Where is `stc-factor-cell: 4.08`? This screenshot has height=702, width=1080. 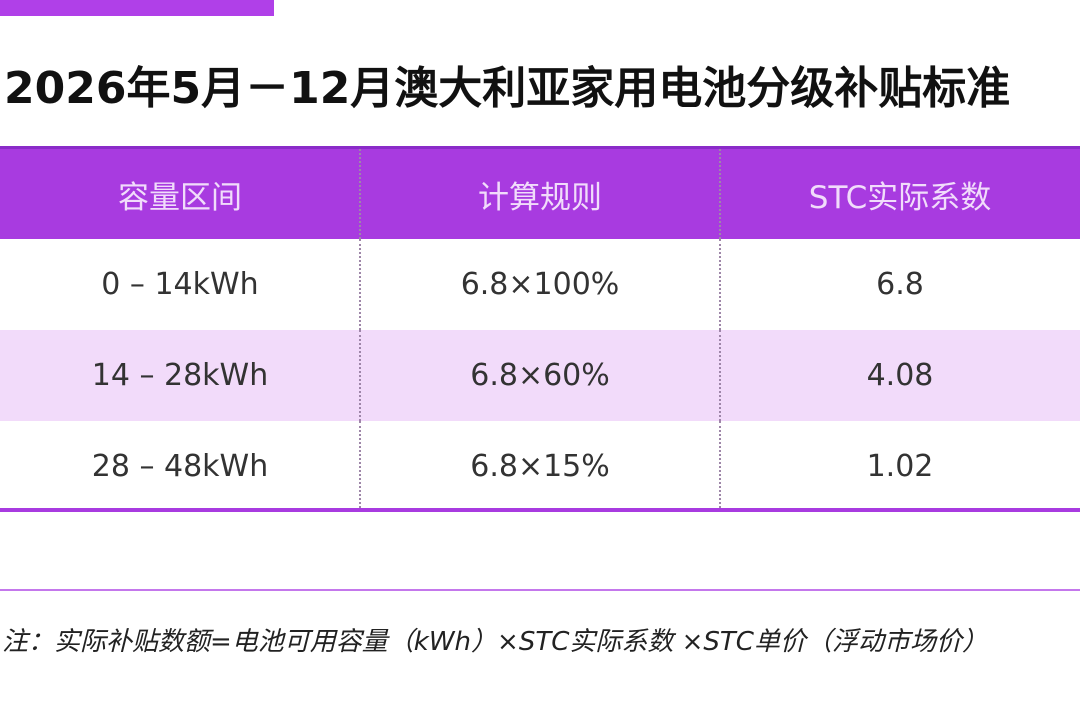 stc-factor-cell: 4.08 is located at coordinates (900, 375).